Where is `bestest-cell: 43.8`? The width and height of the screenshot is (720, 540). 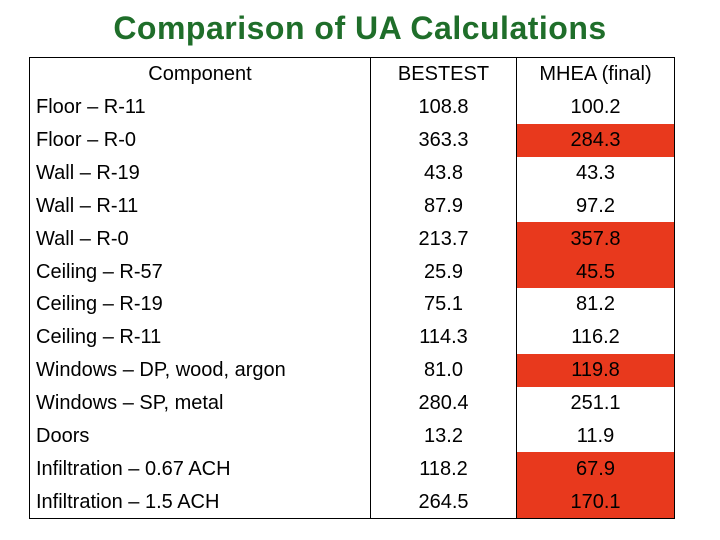
bestest-cell: 43.8 is located at coordinates (443, 173).